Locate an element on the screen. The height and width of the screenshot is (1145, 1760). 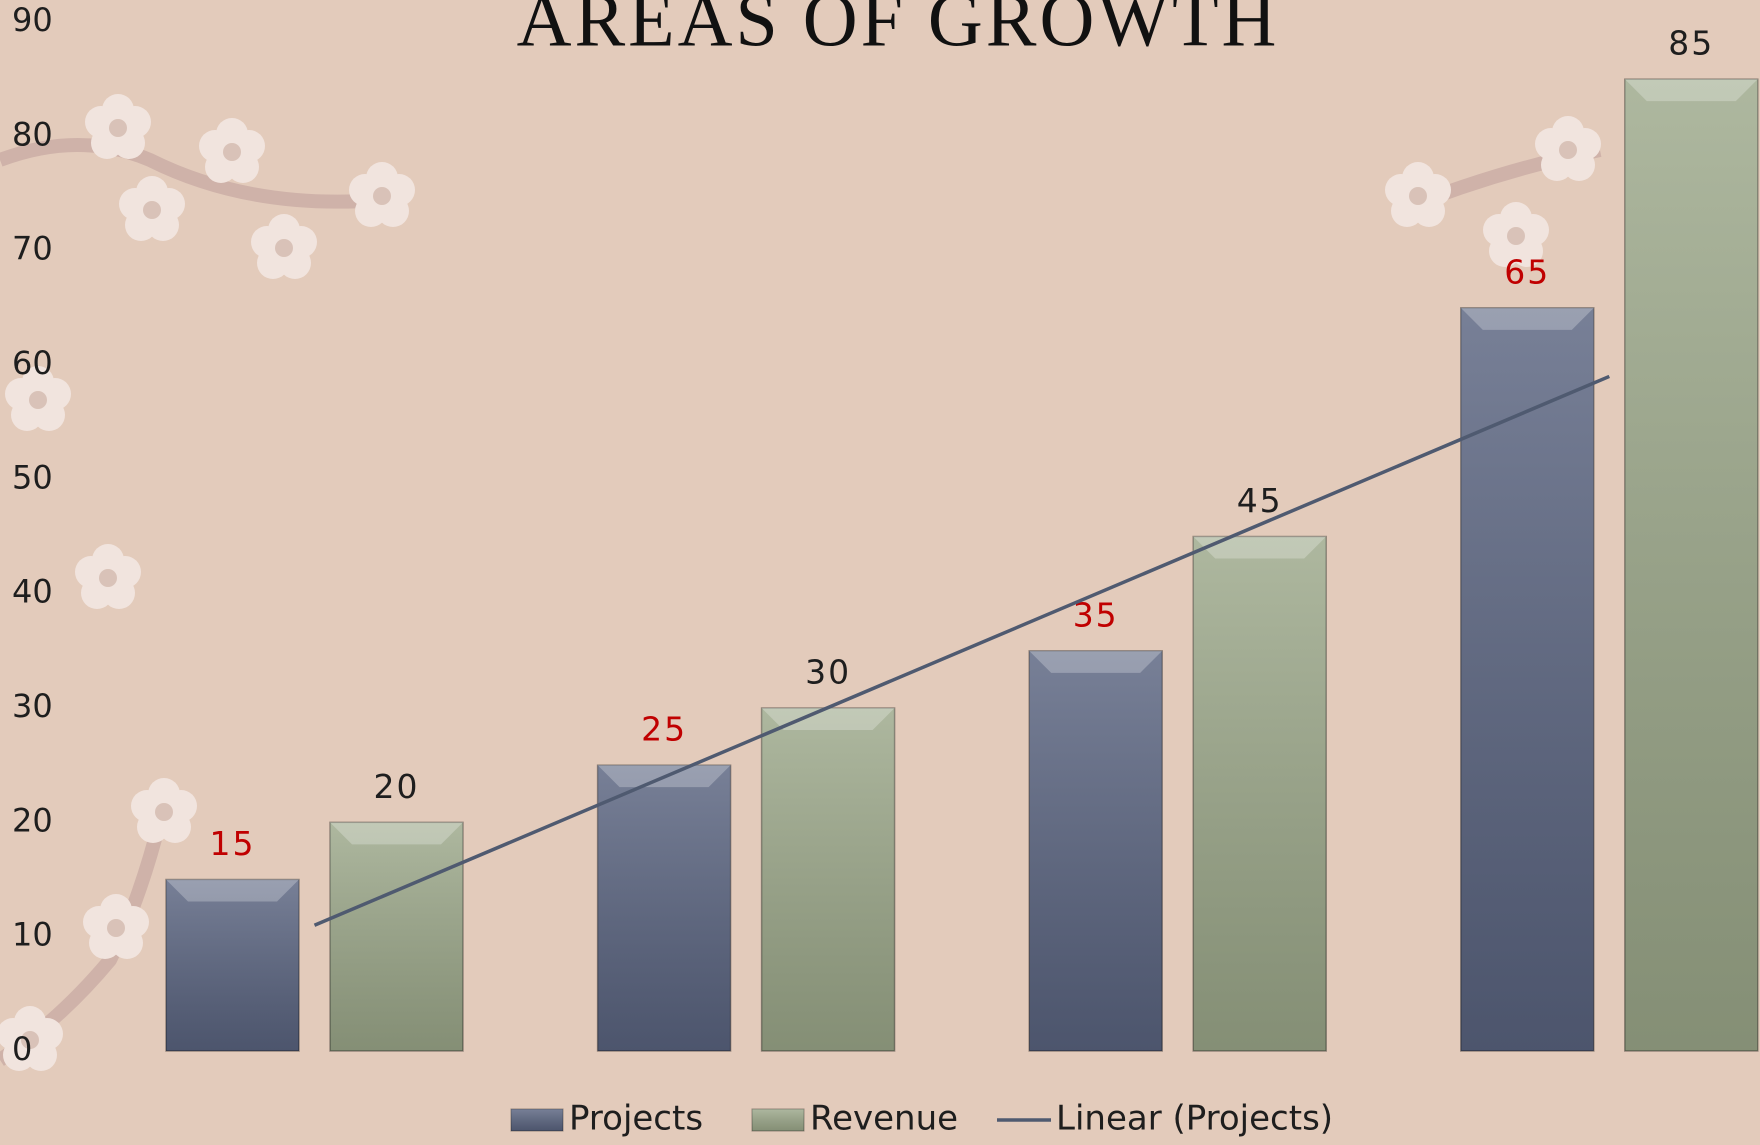
y-tick-label: 80 is located at coordinates (32, 134).